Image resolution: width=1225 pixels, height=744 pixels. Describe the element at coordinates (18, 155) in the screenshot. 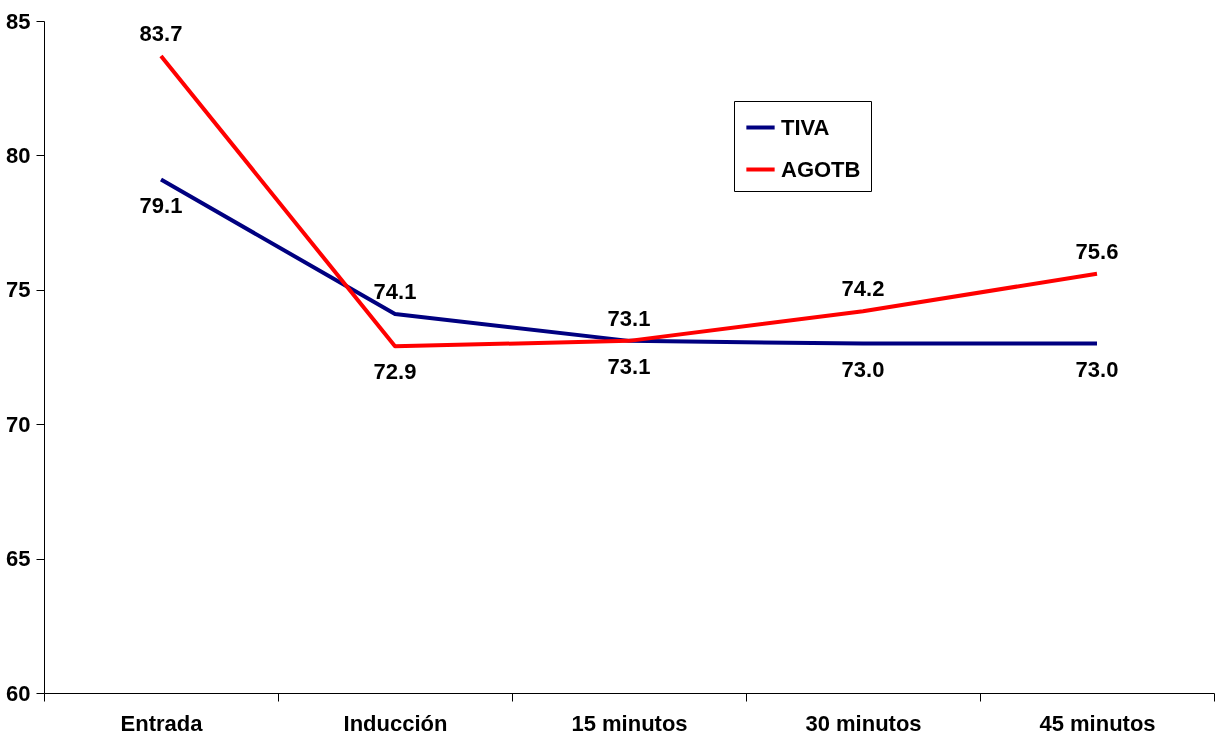

I see `y-tick-label: 80` at that location.